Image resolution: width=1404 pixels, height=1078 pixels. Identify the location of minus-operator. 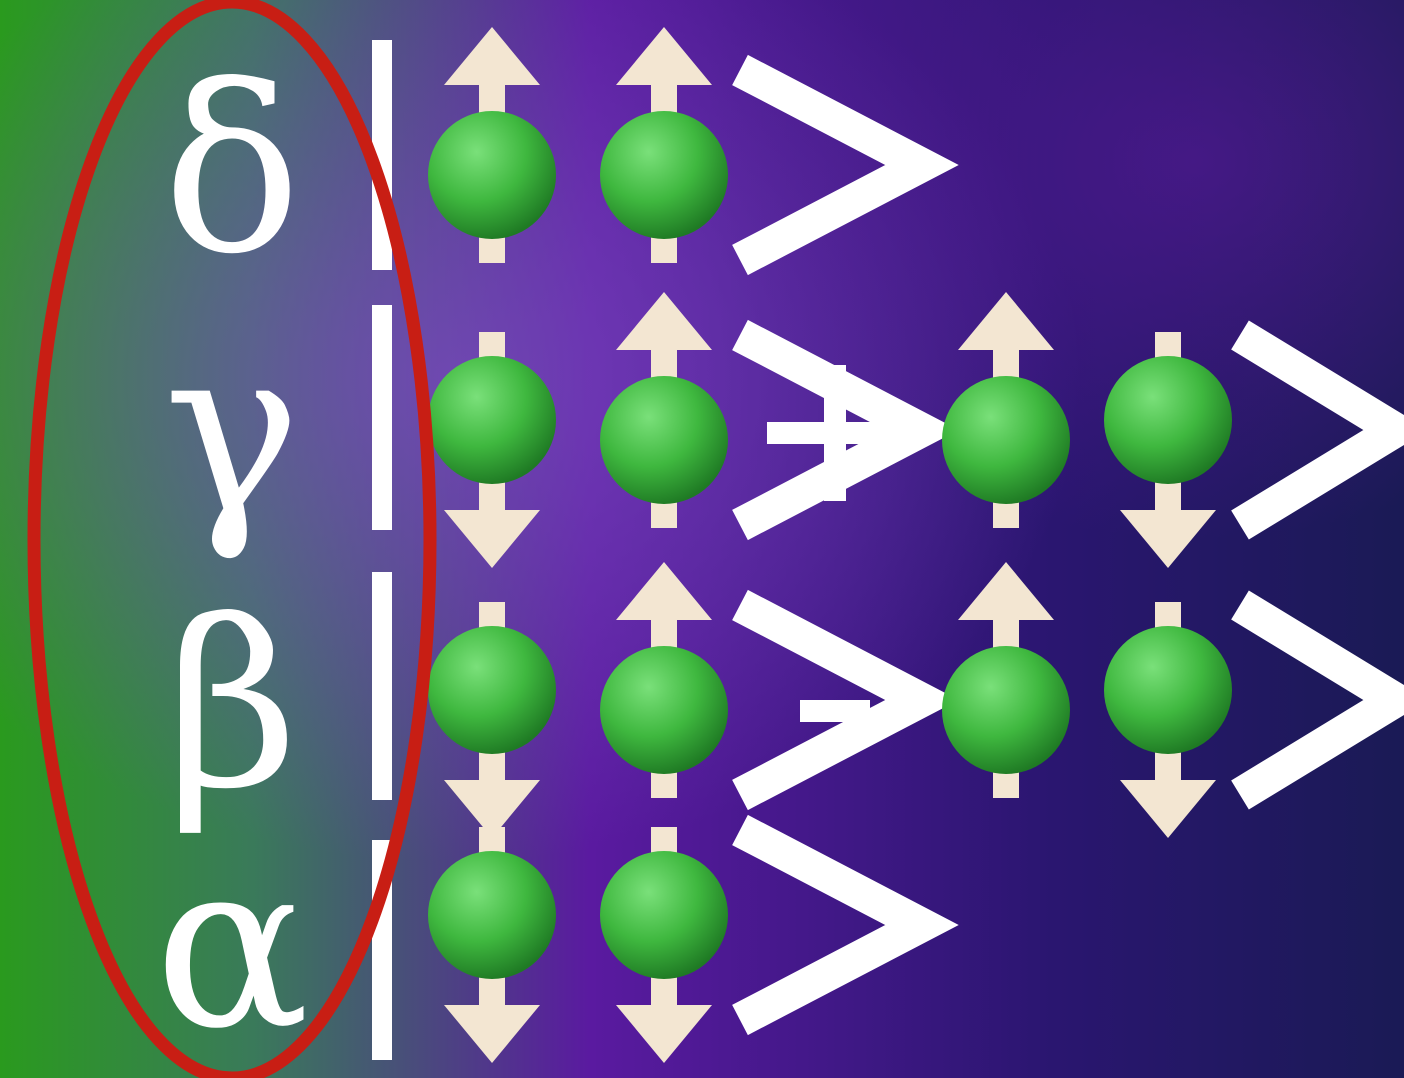
(835, 711).